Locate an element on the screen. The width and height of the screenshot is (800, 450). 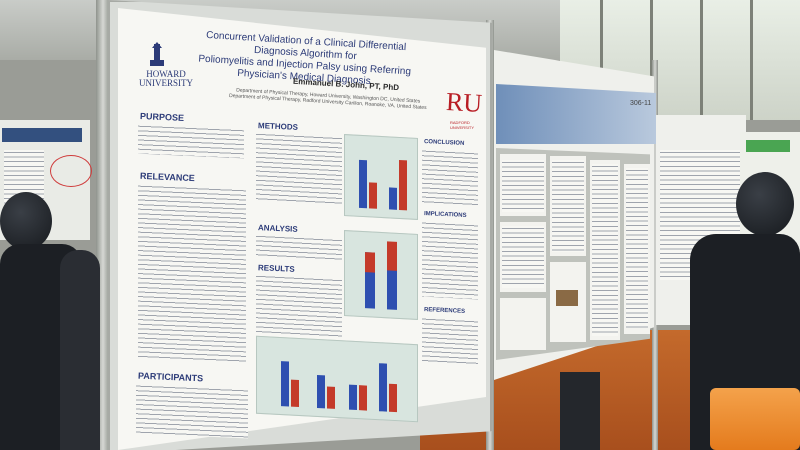
visitor-legs is located at coordinates (580, 411).